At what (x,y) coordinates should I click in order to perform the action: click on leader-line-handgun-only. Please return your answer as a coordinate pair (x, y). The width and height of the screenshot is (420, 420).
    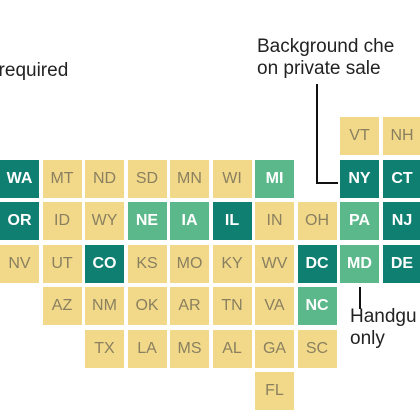
    Looking at the image, I should click on (360, 298).